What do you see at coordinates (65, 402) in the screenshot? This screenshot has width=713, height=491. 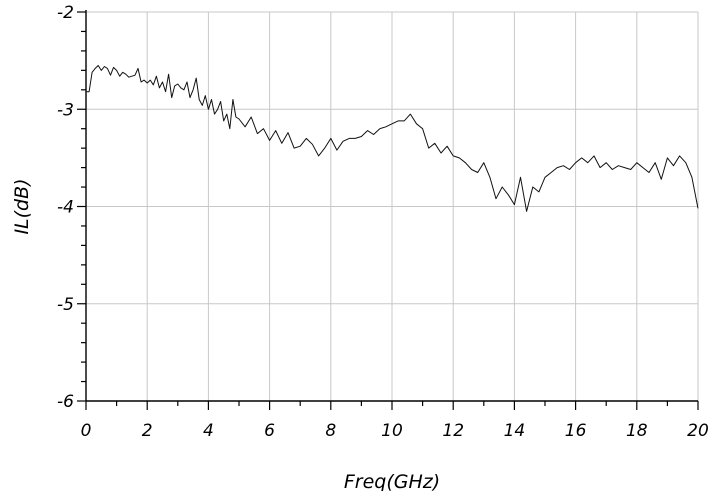 I see `y-tick-label: -6` at bounding box center [65, 402].